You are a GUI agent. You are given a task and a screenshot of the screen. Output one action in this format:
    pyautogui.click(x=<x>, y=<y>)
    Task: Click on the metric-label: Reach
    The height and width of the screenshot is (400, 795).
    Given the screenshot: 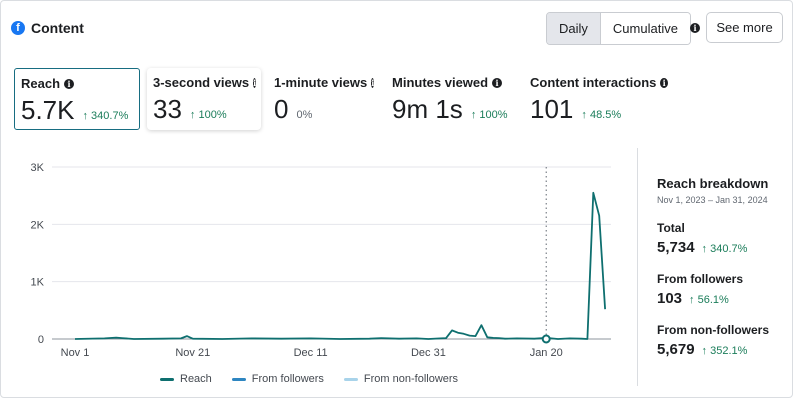 What is the action you would take?
    pyautogui.click(x=41, y=83)
    